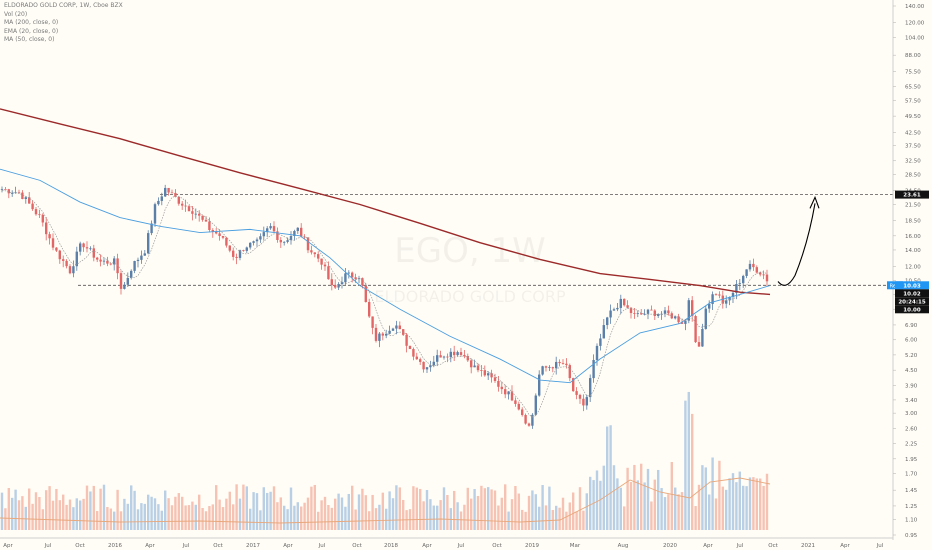  Describe the element at coordinates (485, 240) in the screenshot. I see `level-lines` at that location.